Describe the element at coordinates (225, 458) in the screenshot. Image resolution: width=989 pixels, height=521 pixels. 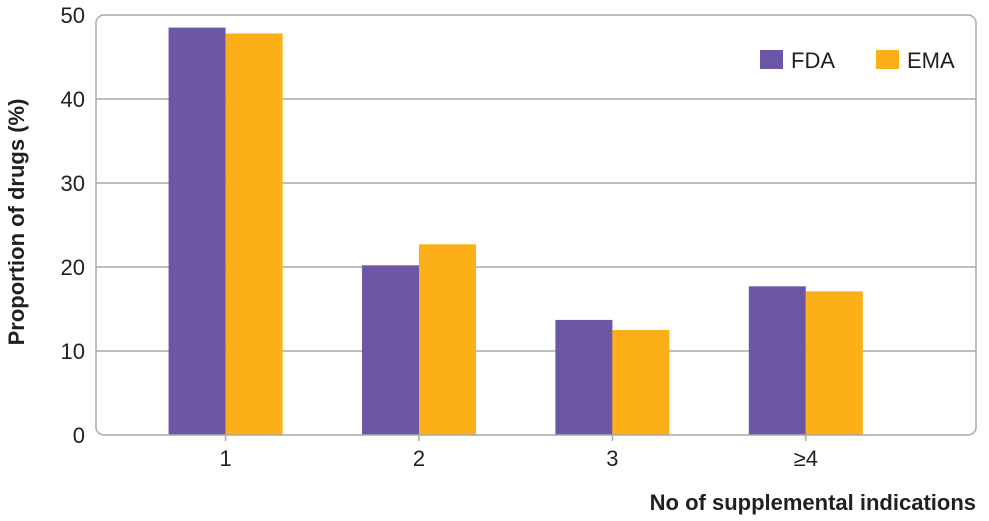
I see `x-tick-label: 1` at that location.